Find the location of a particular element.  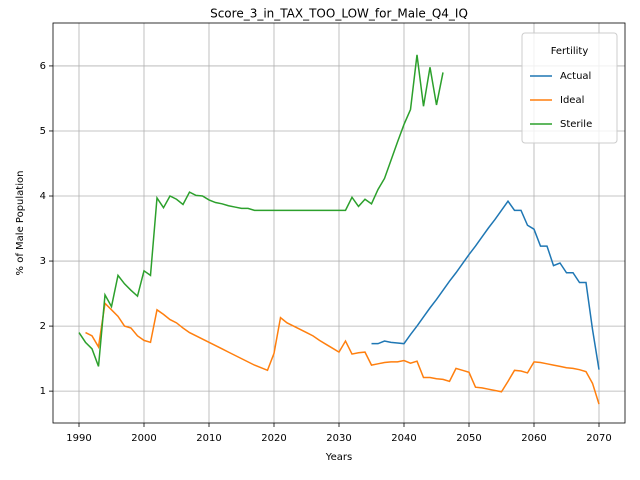

x-tick-label: 2010 is located at coordinates (208, 438).